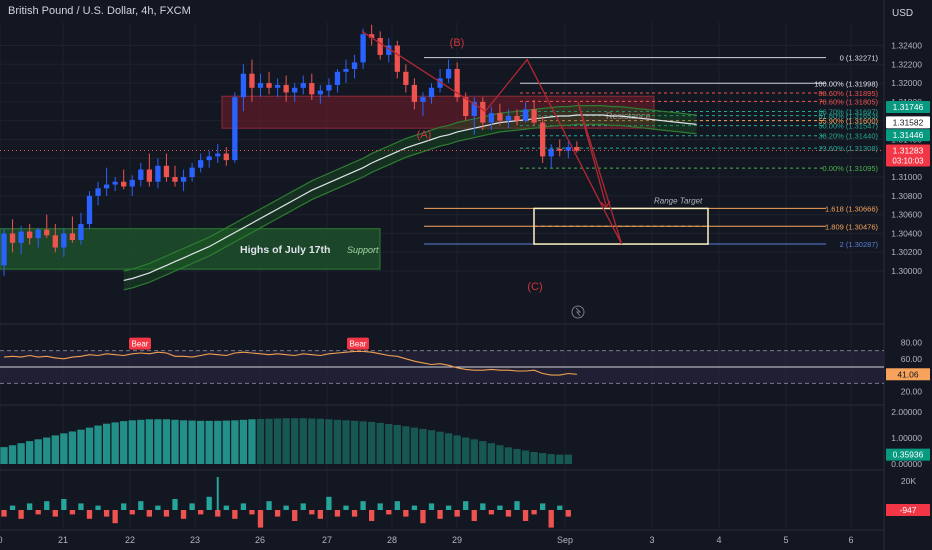  Describe the element at coordinates (908, 106) in the screenshot. I see `price-badge: 1.31746` at that location.